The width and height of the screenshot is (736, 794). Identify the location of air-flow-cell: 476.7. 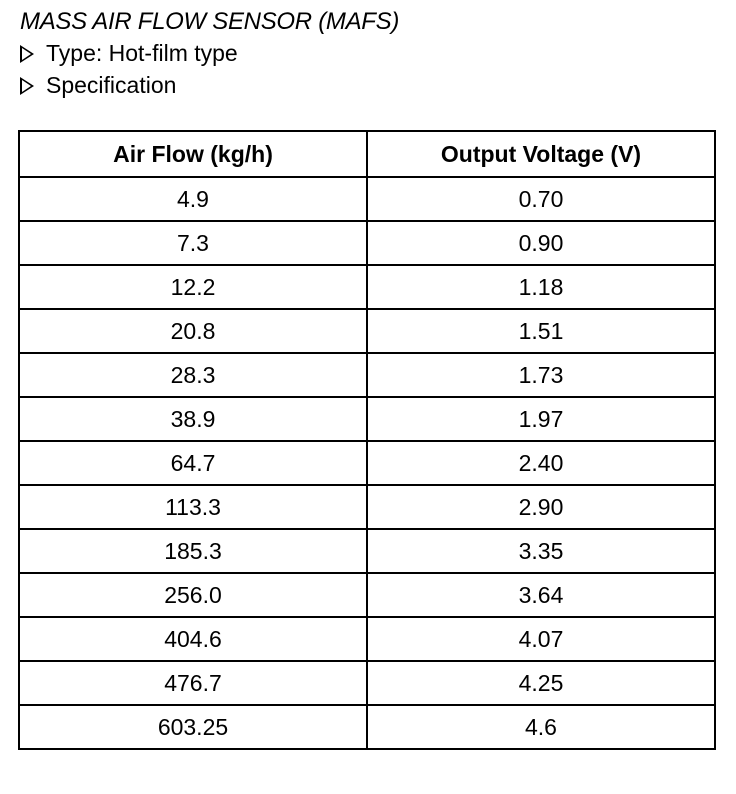
(193, 683).